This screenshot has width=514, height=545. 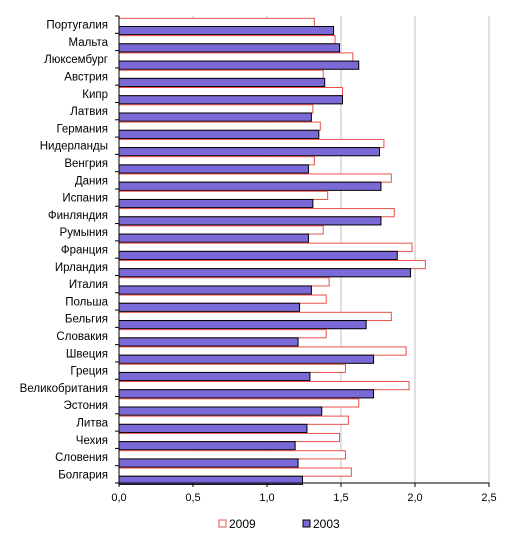 What do you see at coordinates (326, 524) in the screenshot?
I see `legend-label-2003: 2003` at bounding box center [326, 524].